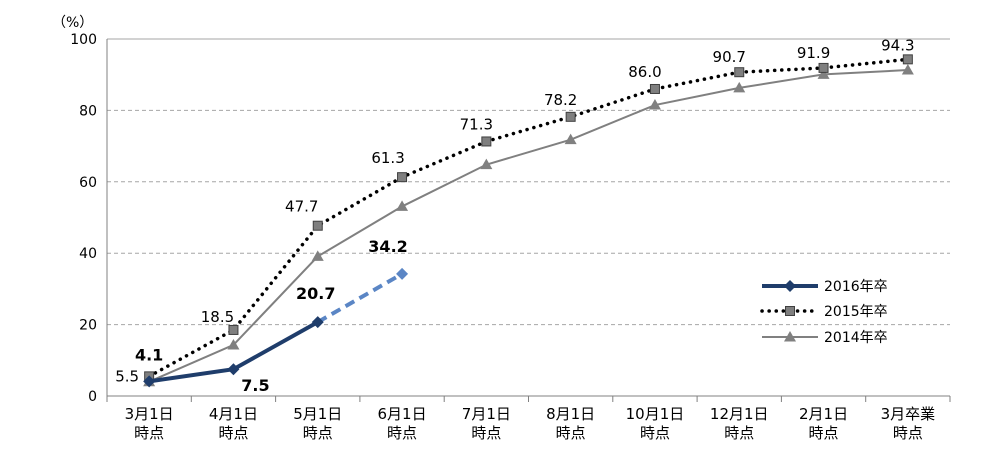 The image size is (986, 470). What do you see at coordinates (476, 124) in the screenshot?
I see `data-label-2015: 71.3` at bounding box center [476, 124].